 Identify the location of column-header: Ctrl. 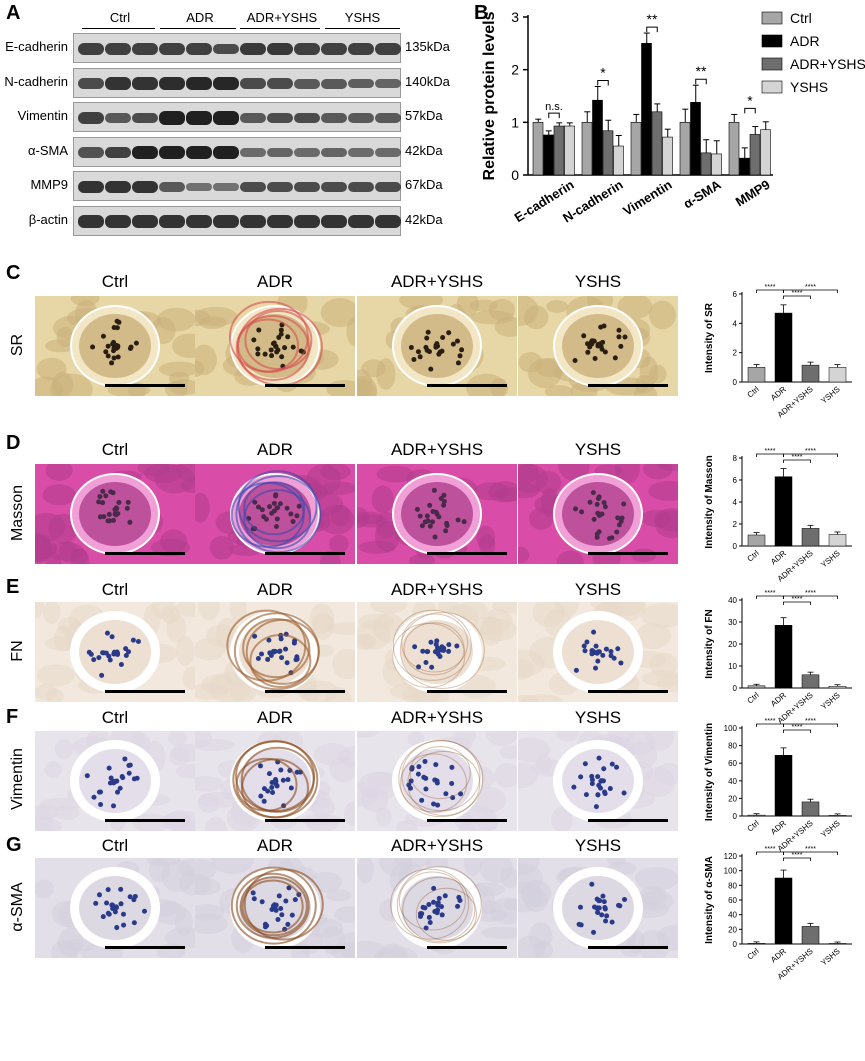
(115, 281).